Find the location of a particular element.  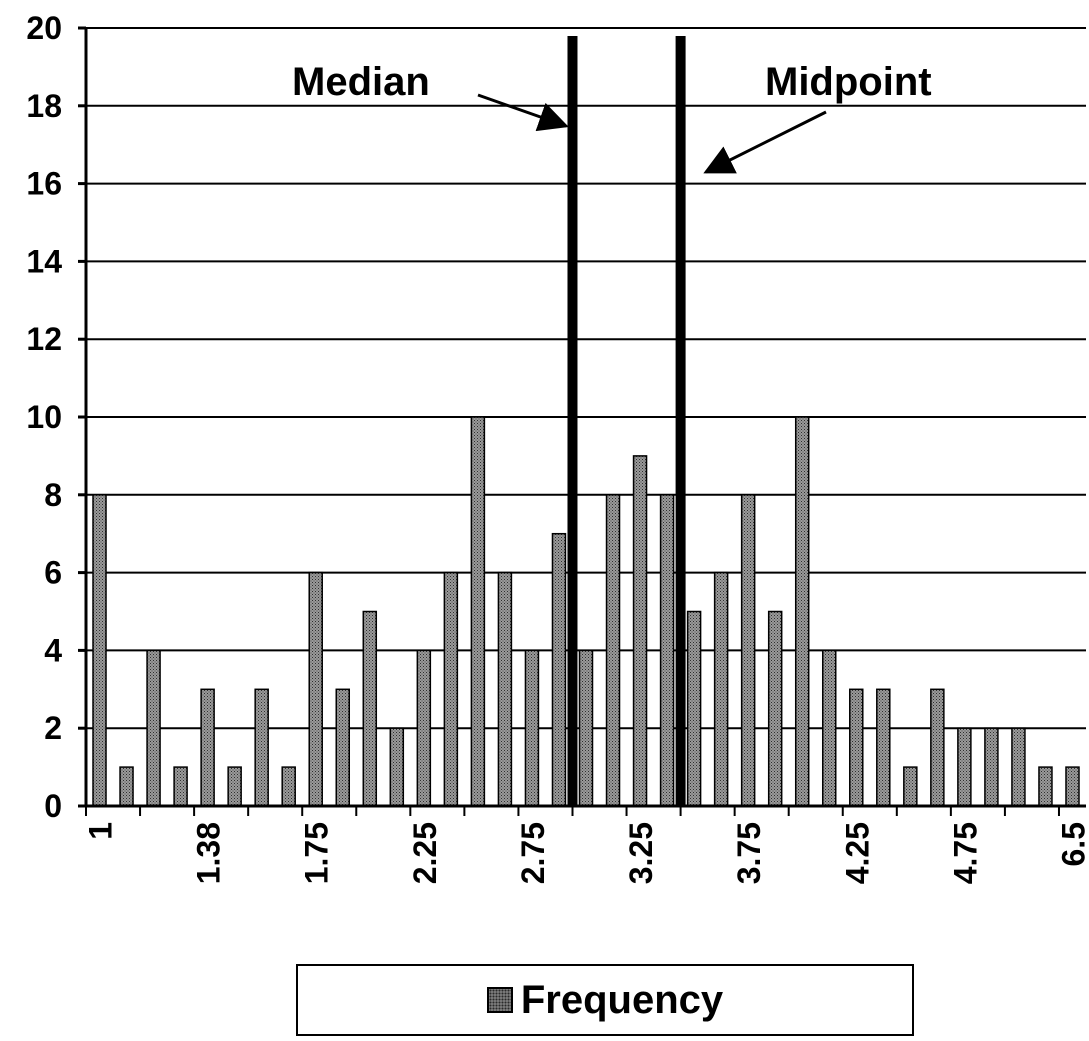

y-tick-label: 18 is located at coordinates (44, 106).